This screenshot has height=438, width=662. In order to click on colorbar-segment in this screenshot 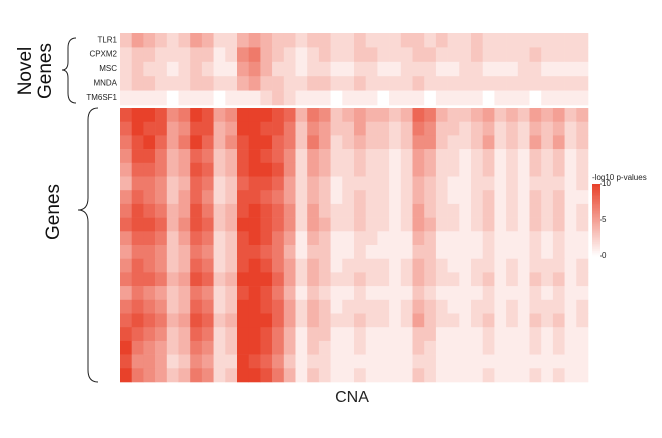, I will do `click(596, 213)`.